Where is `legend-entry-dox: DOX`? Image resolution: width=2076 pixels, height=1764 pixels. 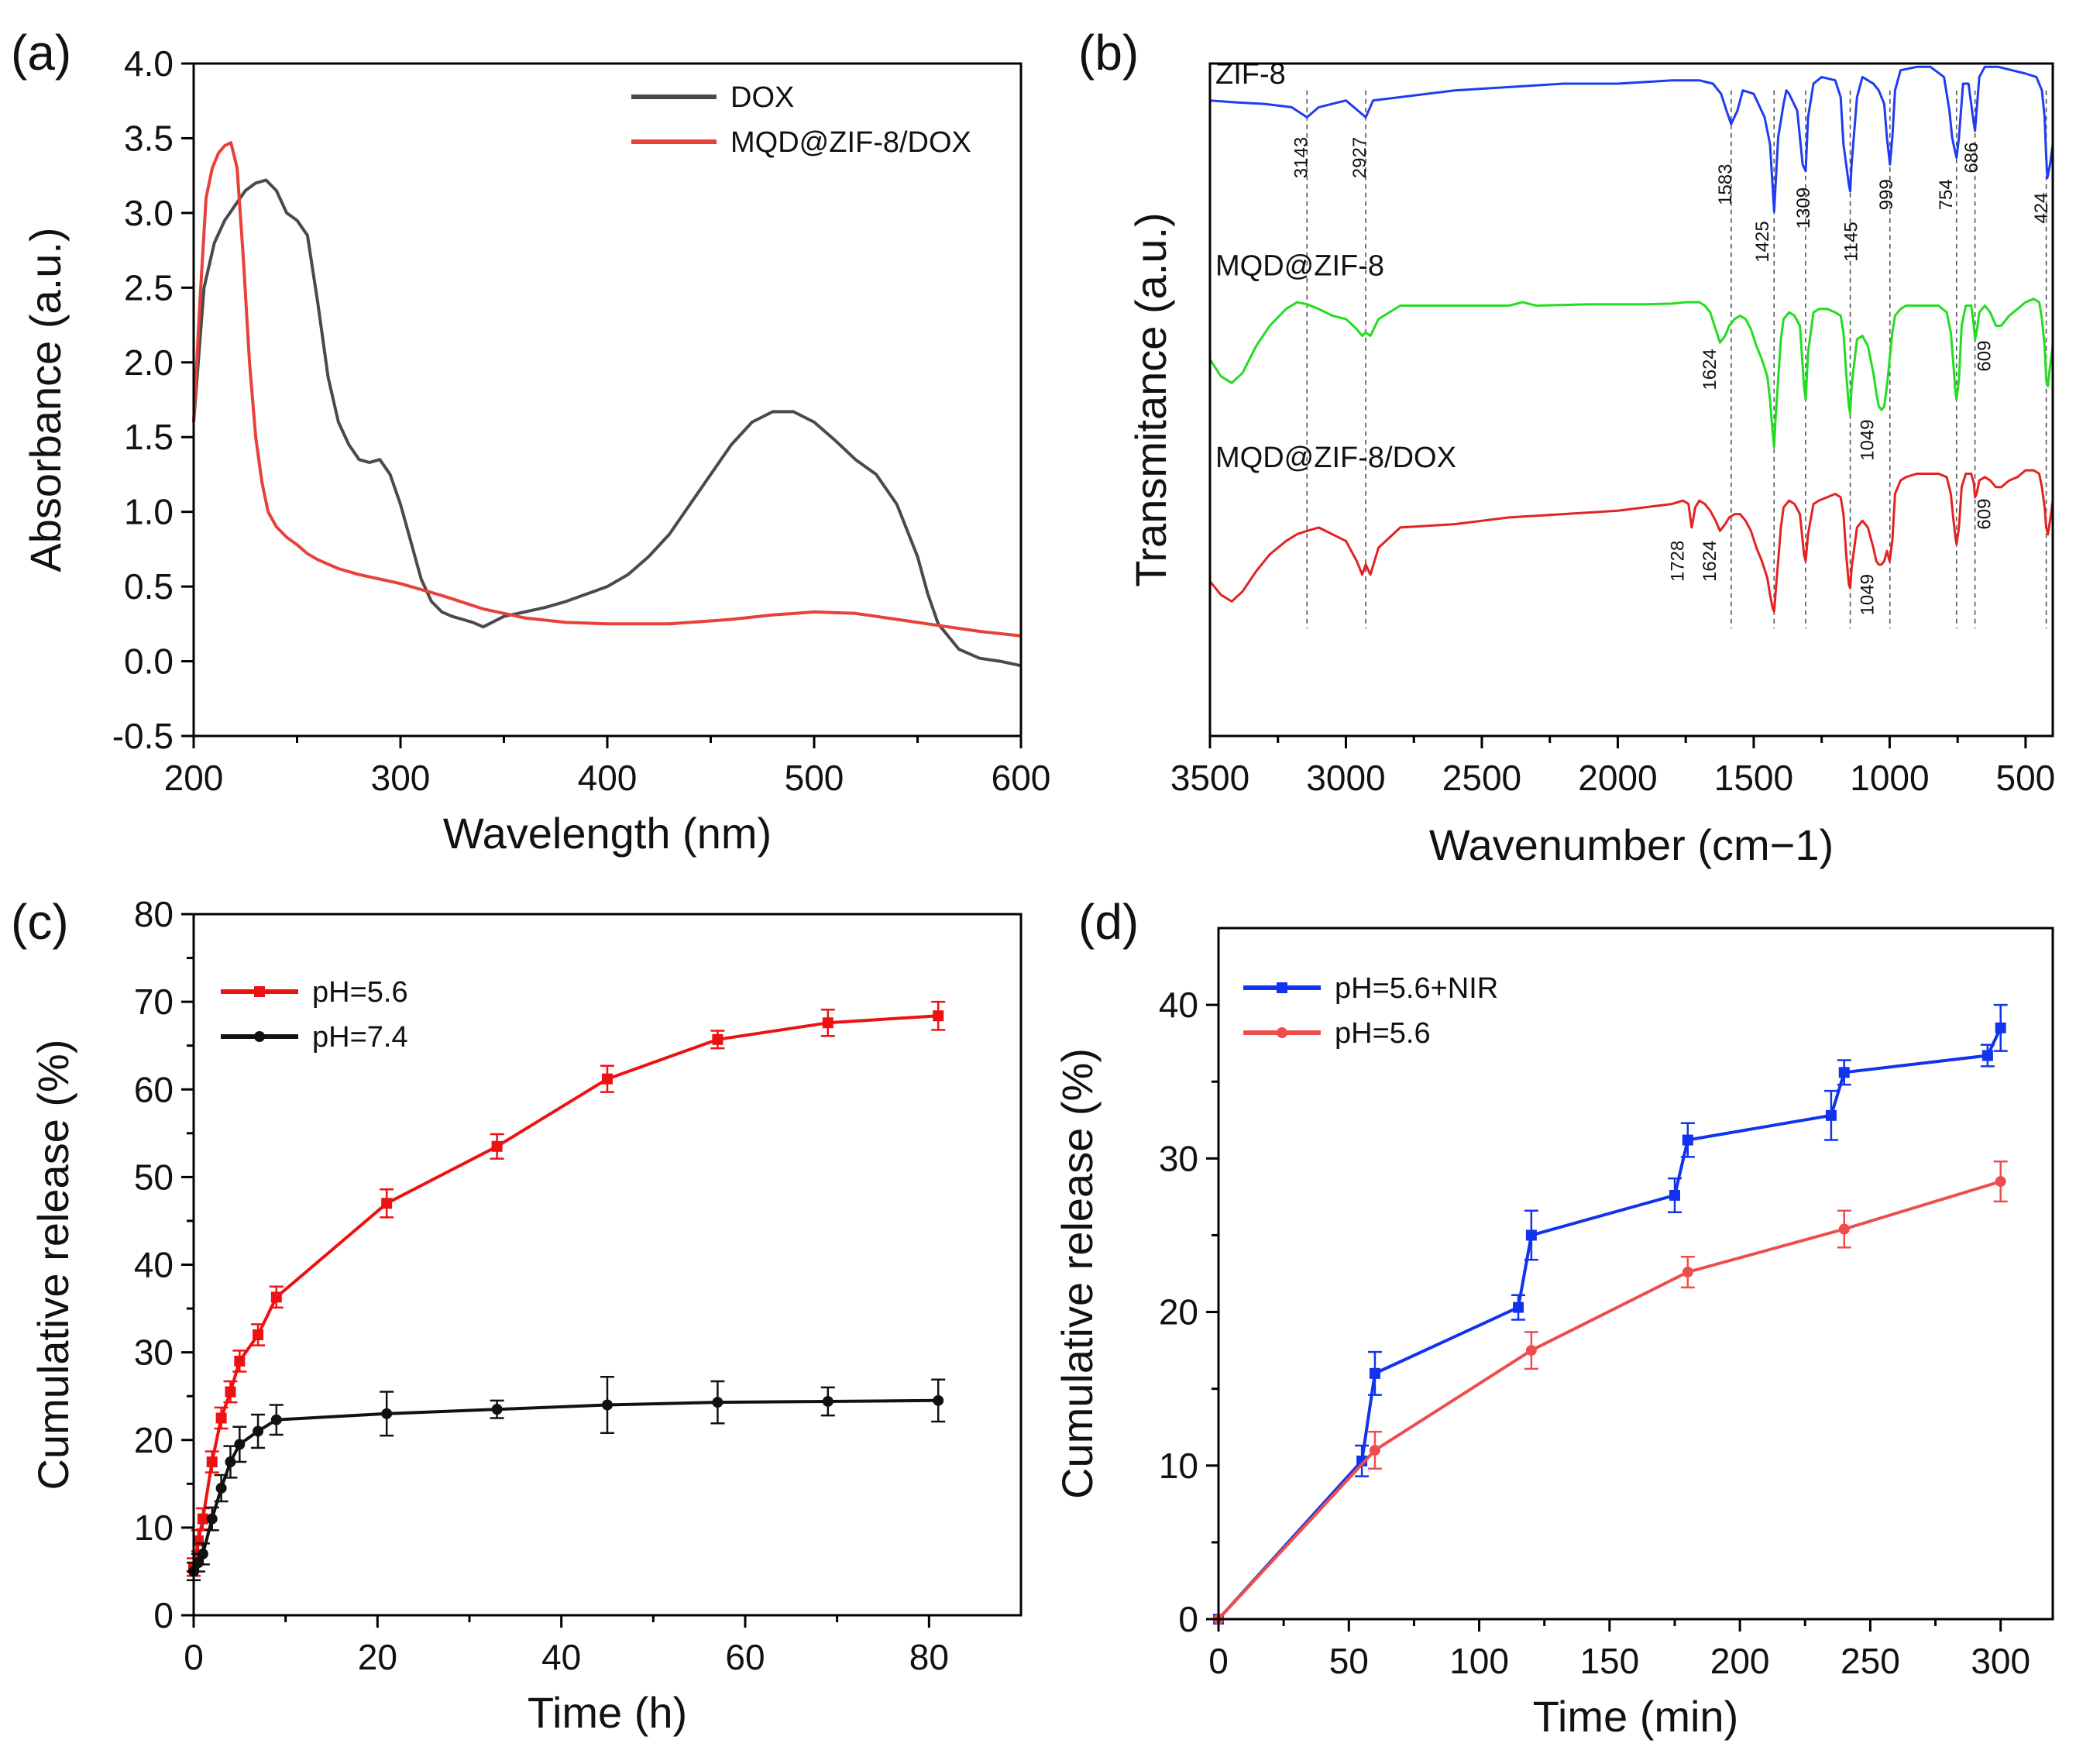 legend-entry-dox: DOX is located at coordinates (712, 97).